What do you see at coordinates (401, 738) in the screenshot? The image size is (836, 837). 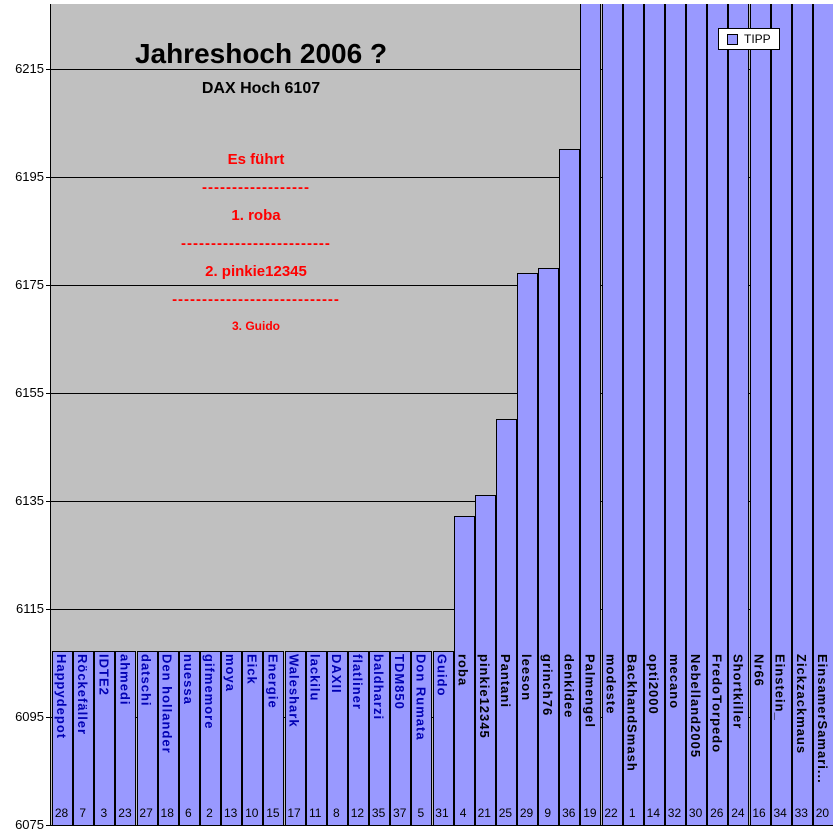 I see `bar-tdm850` at bounding box center [401, 738].